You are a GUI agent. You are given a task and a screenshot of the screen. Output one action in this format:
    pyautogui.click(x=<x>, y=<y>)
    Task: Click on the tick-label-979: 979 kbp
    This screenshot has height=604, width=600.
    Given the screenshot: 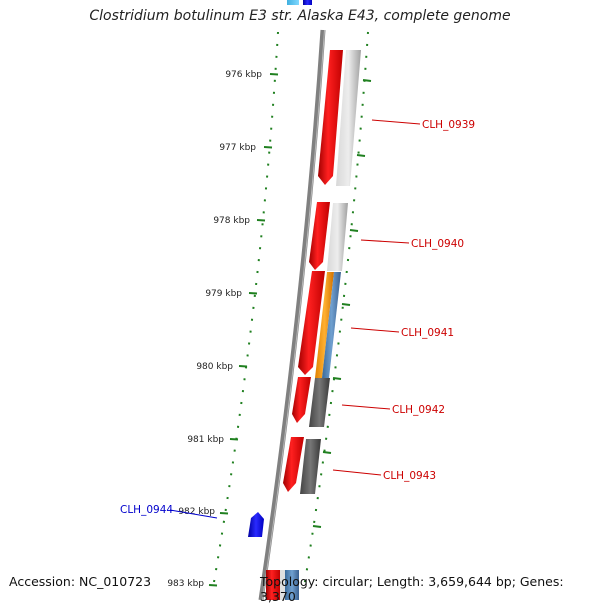 What is the action you would take?
    pyautogui.click(x=223, y=294)
    